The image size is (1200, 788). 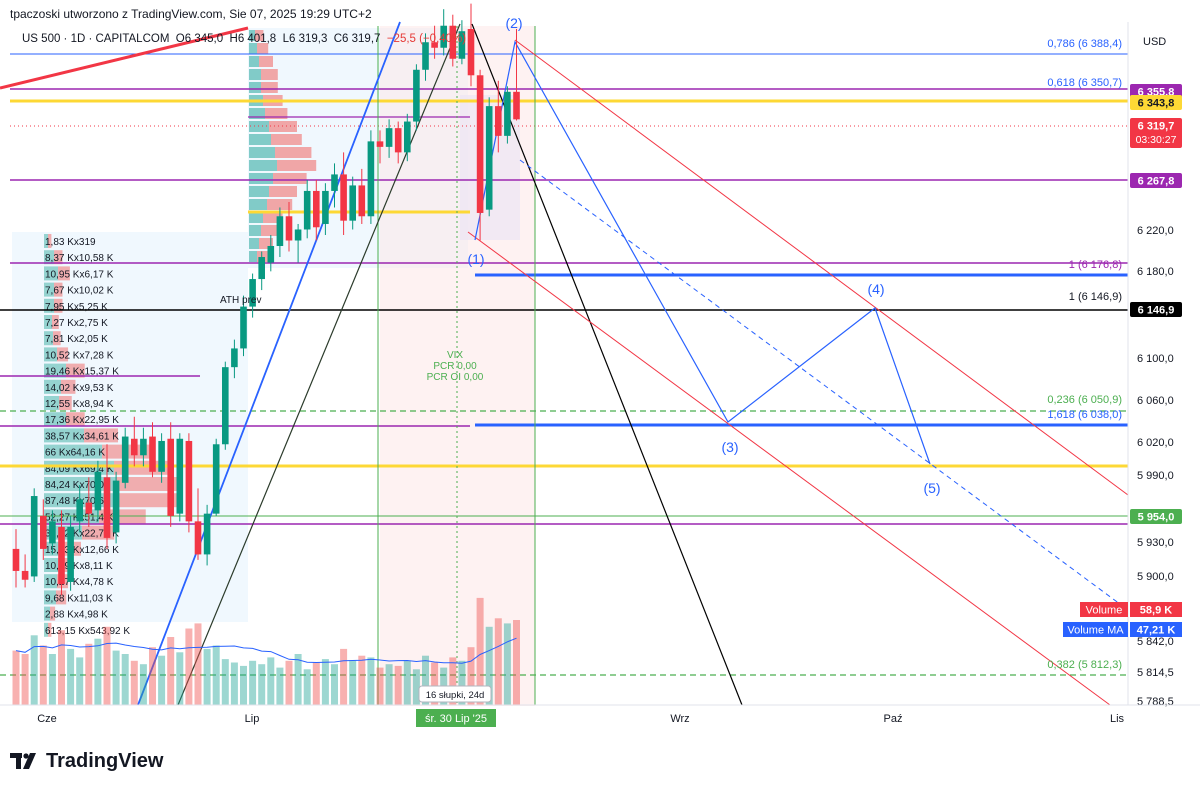 I want to click on fib-label: 0,382 (5 812,3), so click(x=1084, y=665).